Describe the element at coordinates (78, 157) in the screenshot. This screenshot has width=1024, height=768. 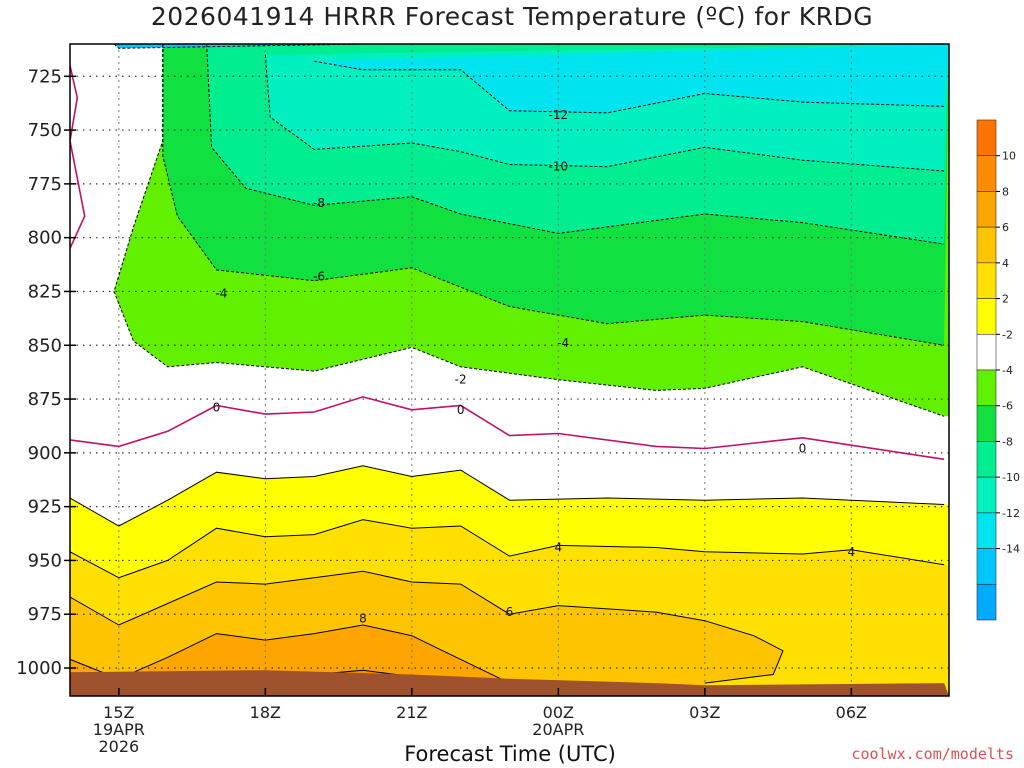
I see `contour-0-upper` at that location.